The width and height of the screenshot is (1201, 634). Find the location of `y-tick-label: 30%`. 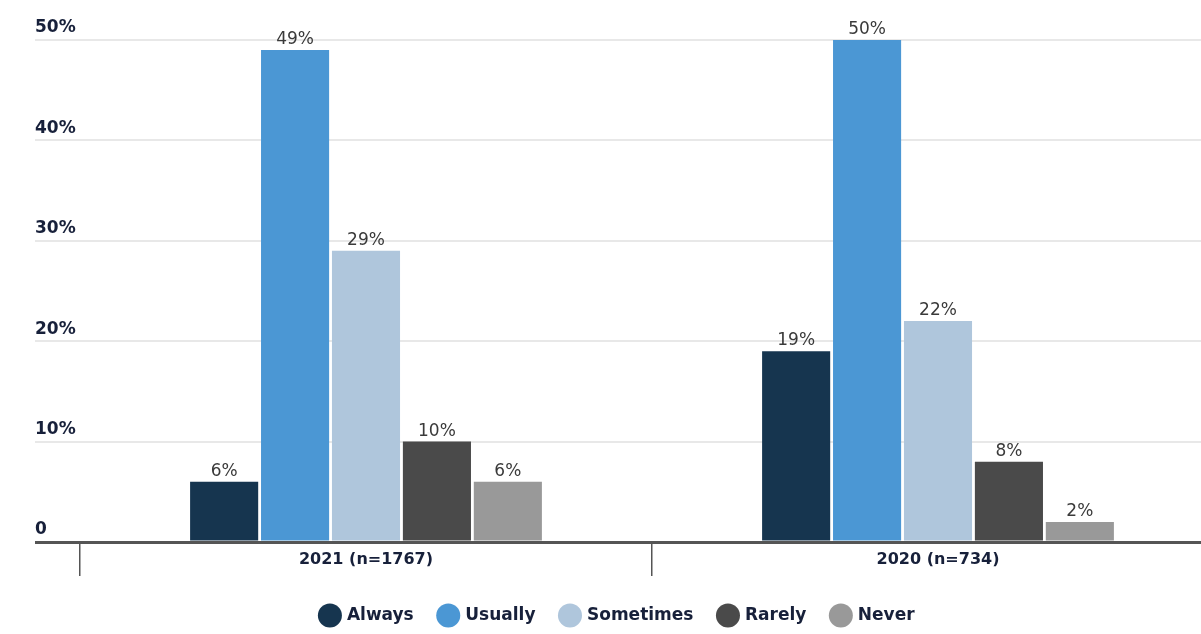

y-tick-label: 30% is located at coordinates (55, 227).